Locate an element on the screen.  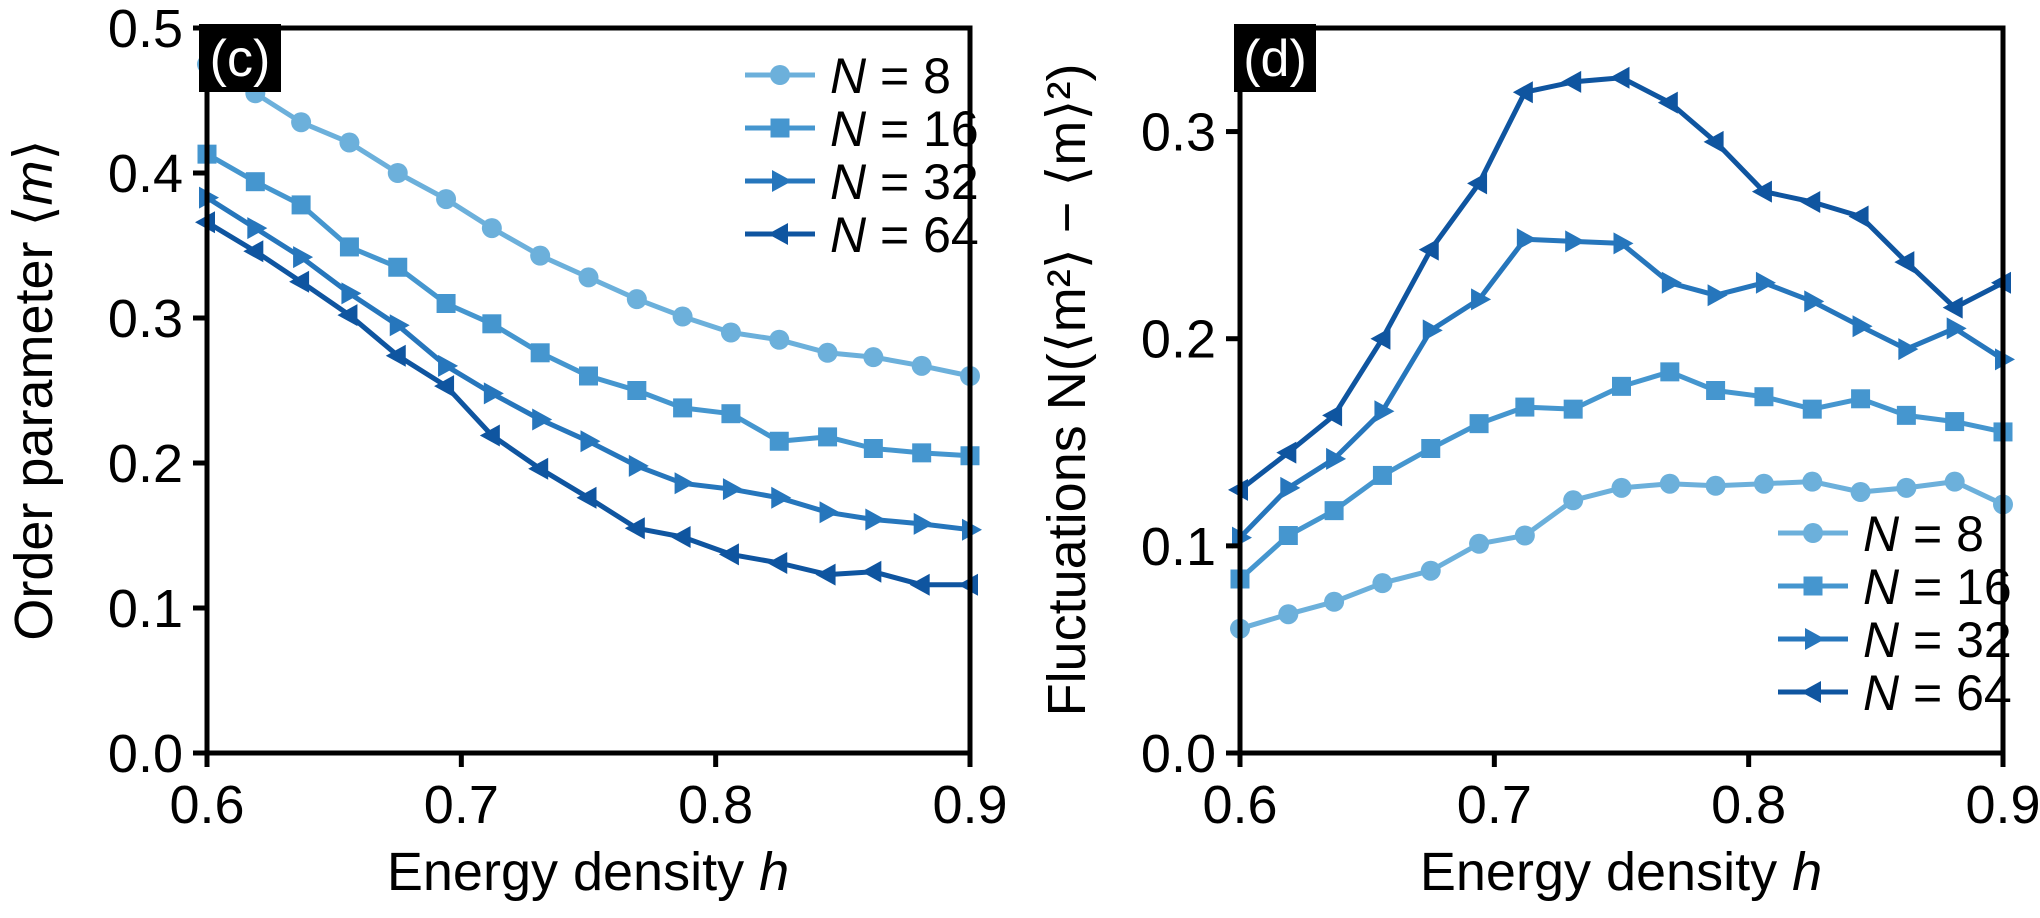
panel-d-legend-label-1: N = 16 is located at coordinates (1937, 587).